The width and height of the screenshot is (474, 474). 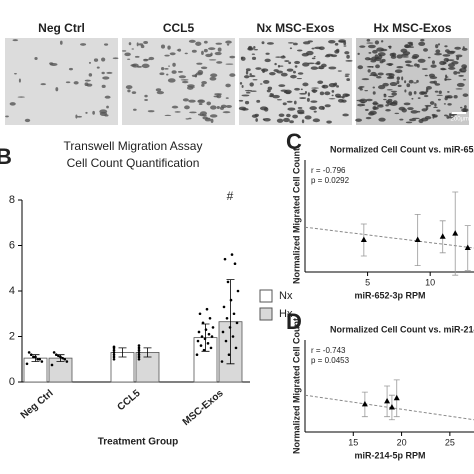 What do you see at coordinates (12, 245) in the screenshot?
I see `y-tick-label: 6` at bounding box center [12, 245].